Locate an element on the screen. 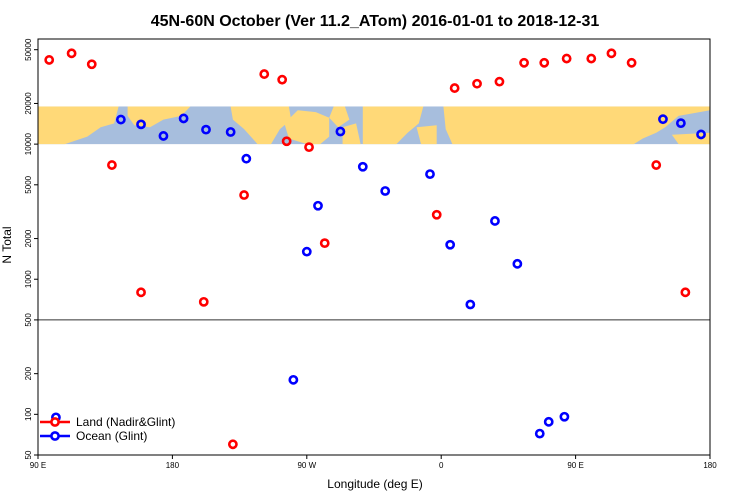  y-tick-label: 10000 is located at coordinates (28, 143).